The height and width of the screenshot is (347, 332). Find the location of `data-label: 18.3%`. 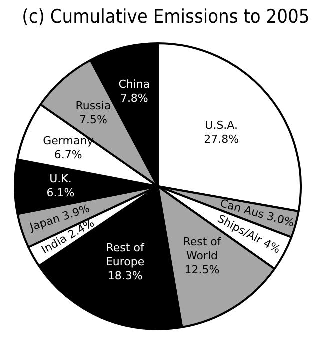

data-label: 18.3% is located at coordinates (125, 276).